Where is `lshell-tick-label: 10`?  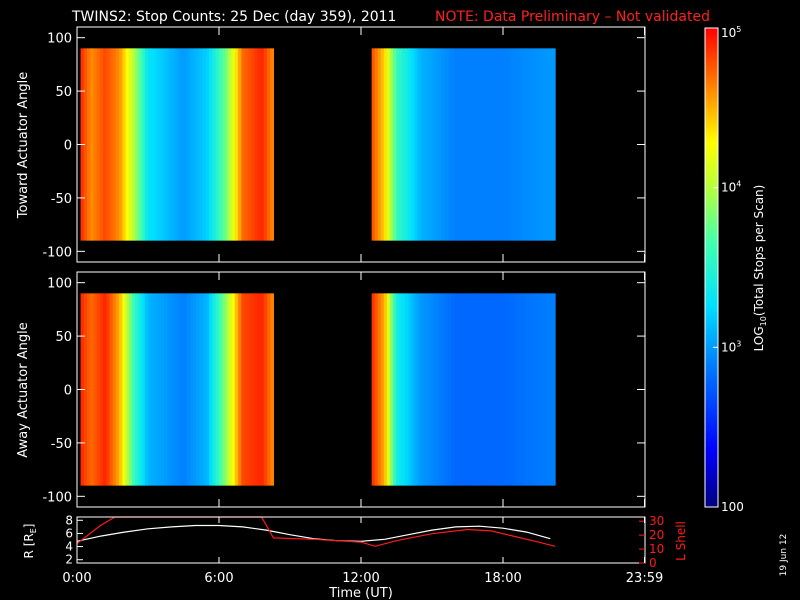 lshell-tick-label: 10 is located at coordinates (656, 549).